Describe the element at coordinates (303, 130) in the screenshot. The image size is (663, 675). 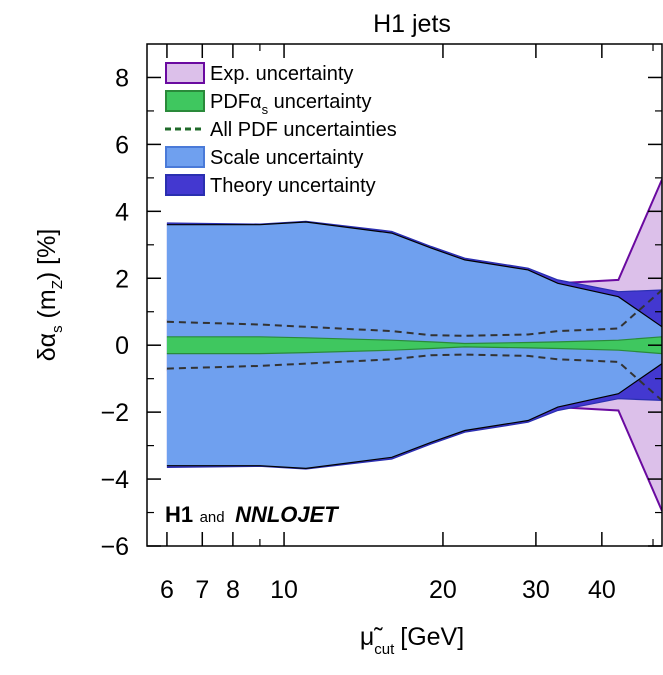
I see `legend-label-all-pdf-uncertainties: All PDF uncertainties` at that location.